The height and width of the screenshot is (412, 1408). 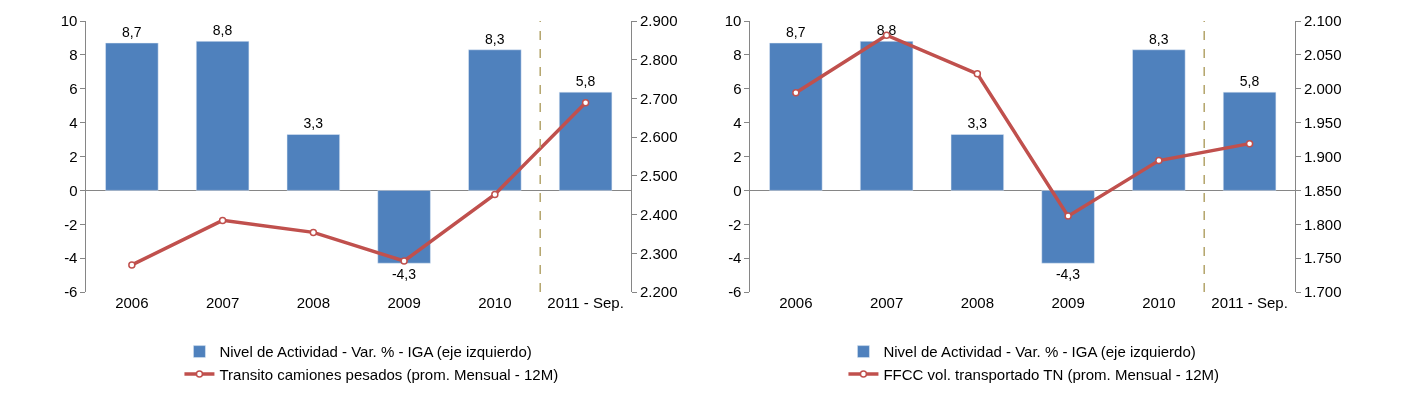 What do you see at coordinates (658, 21) in the screenshot?
I see `y2-tick-label: 2.900` at bounding box center [658, 21].